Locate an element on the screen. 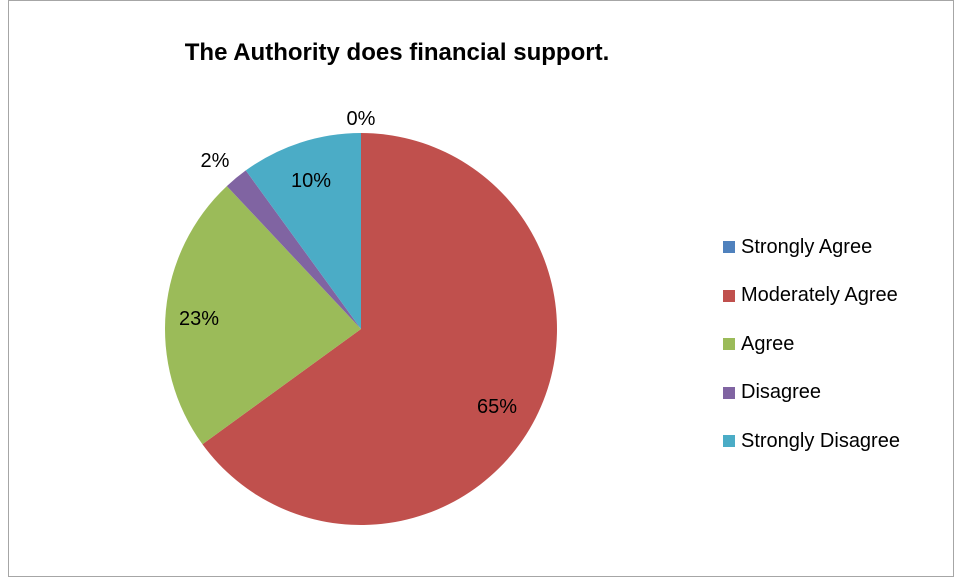 The image size is (956, 579). data-label-disagree: 2% is located at coordinates (215, 161).